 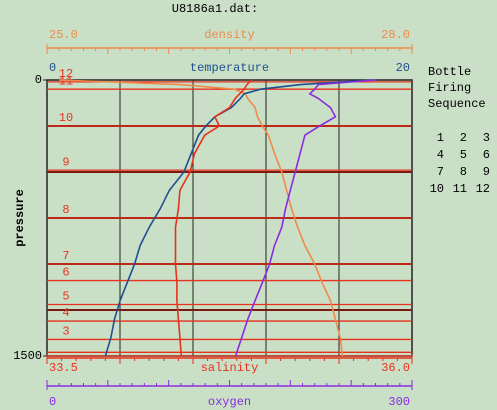 What do you see at coordinates (399, 402) in the screenshot?
I see `x-tick-label: 300` at bounding box center [399, 402].